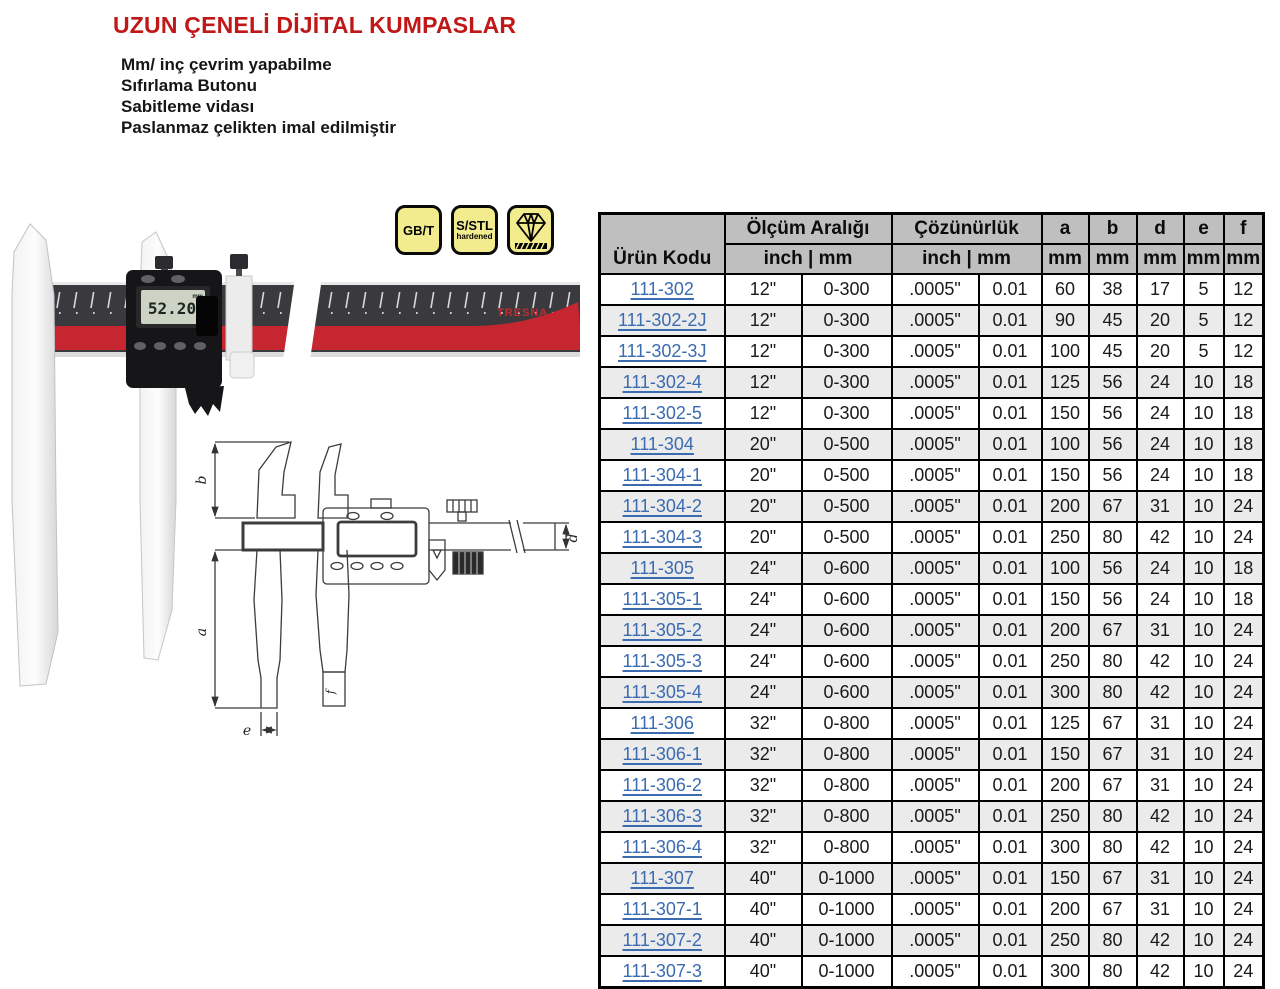  I want to click on table-row: 111-305-3 24" 0-600.0005" 0.01 250 80 42 10 24, so click(931, 661).